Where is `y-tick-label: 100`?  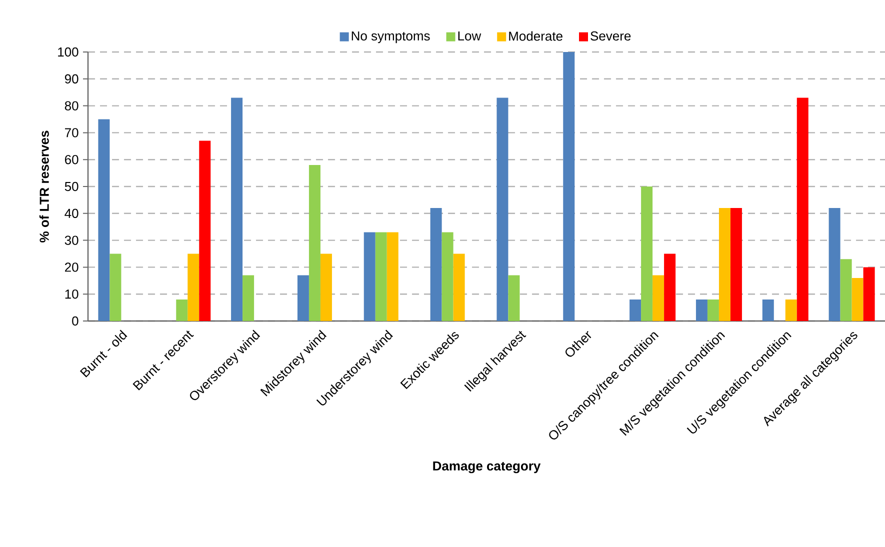
y-tick-label: 100 is located at coordinates (68, 52).